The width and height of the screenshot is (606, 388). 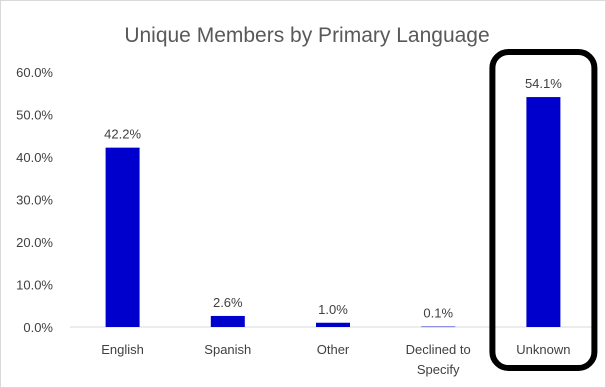 I want to click on x-category-label: Spanish, so click(x=227, y=349).